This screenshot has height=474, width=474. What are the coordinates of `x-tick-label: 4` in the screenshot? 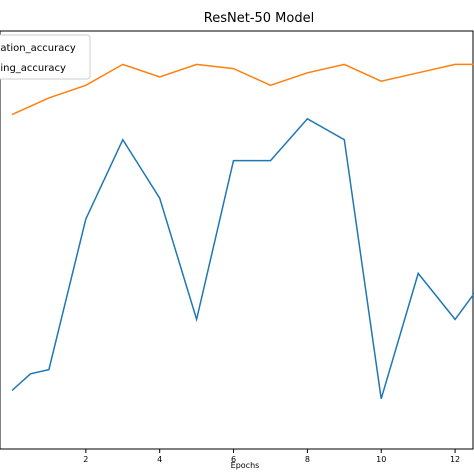 It's located at (159, 459).